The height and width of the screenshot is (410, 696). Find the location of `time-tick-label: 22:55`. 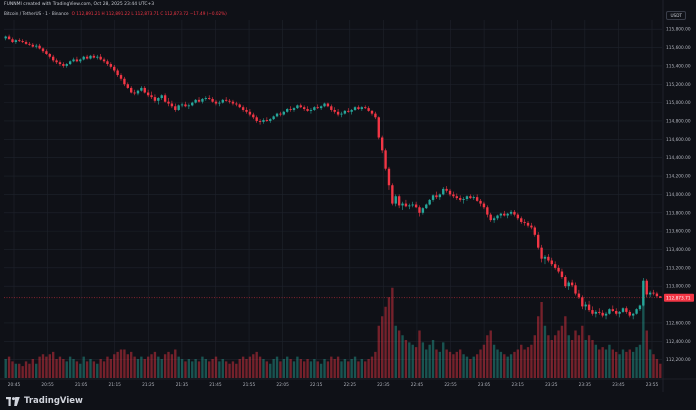

time-tick-label: 22:55 is located at coordinates (450, 385).